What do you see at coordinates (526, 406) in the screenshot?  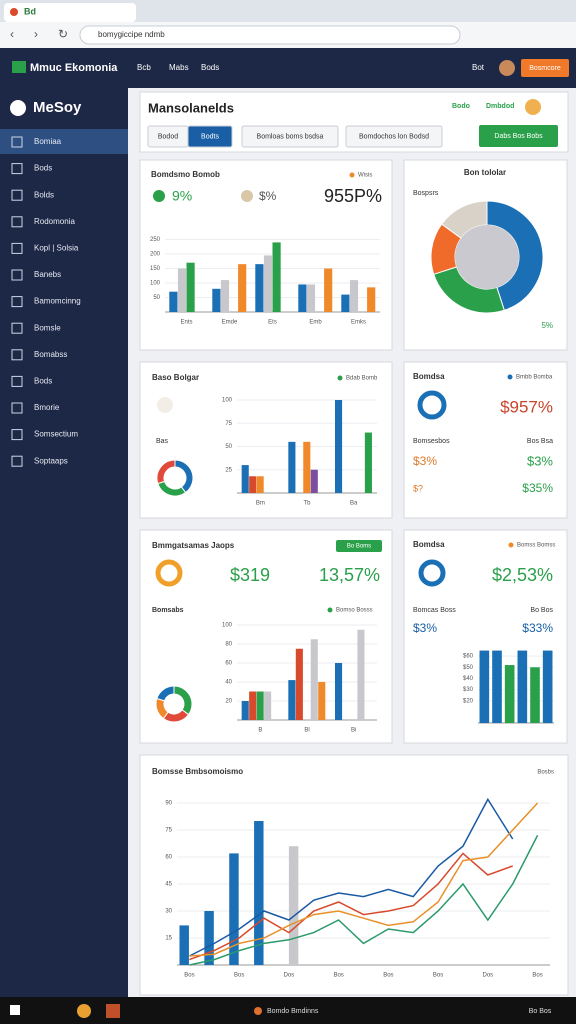 I see `big-stat: $957%` at bounding box center [526, 406].